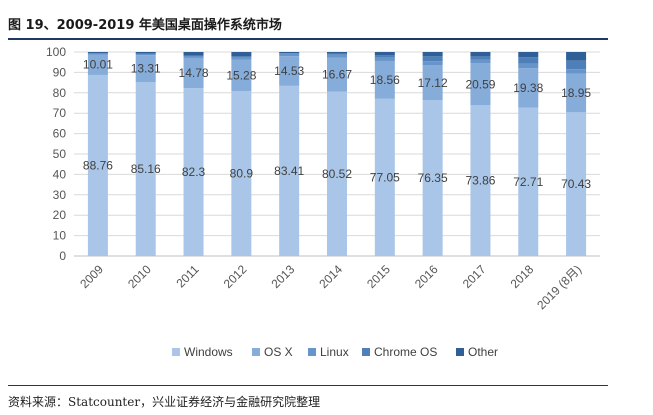  I want to click on data-label: 14.53, so click(289, 71).